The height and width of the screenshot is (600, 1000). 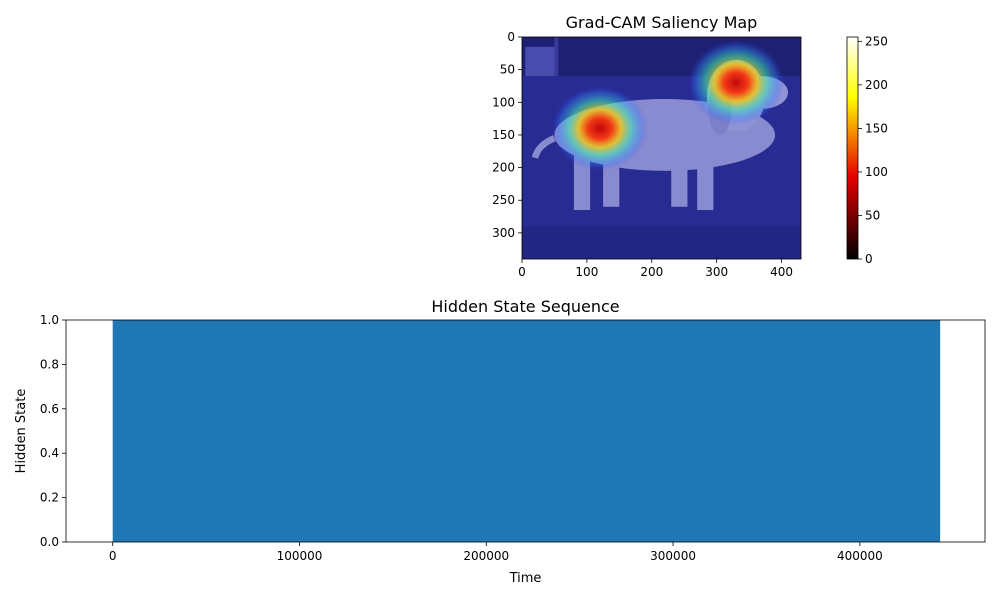 What do you see at coordinates (503, 233) in the screenshot?
I see `y-tick-label: 300` at bounding box center [503, 233].